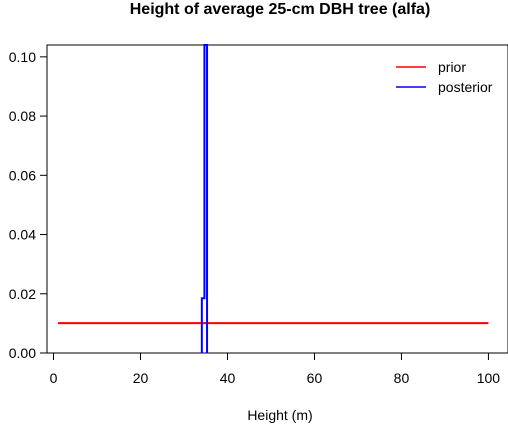  Describe the element at coordinates (22, 57) in the screenshot. I see `y-tick-label: 0.10` at that location.